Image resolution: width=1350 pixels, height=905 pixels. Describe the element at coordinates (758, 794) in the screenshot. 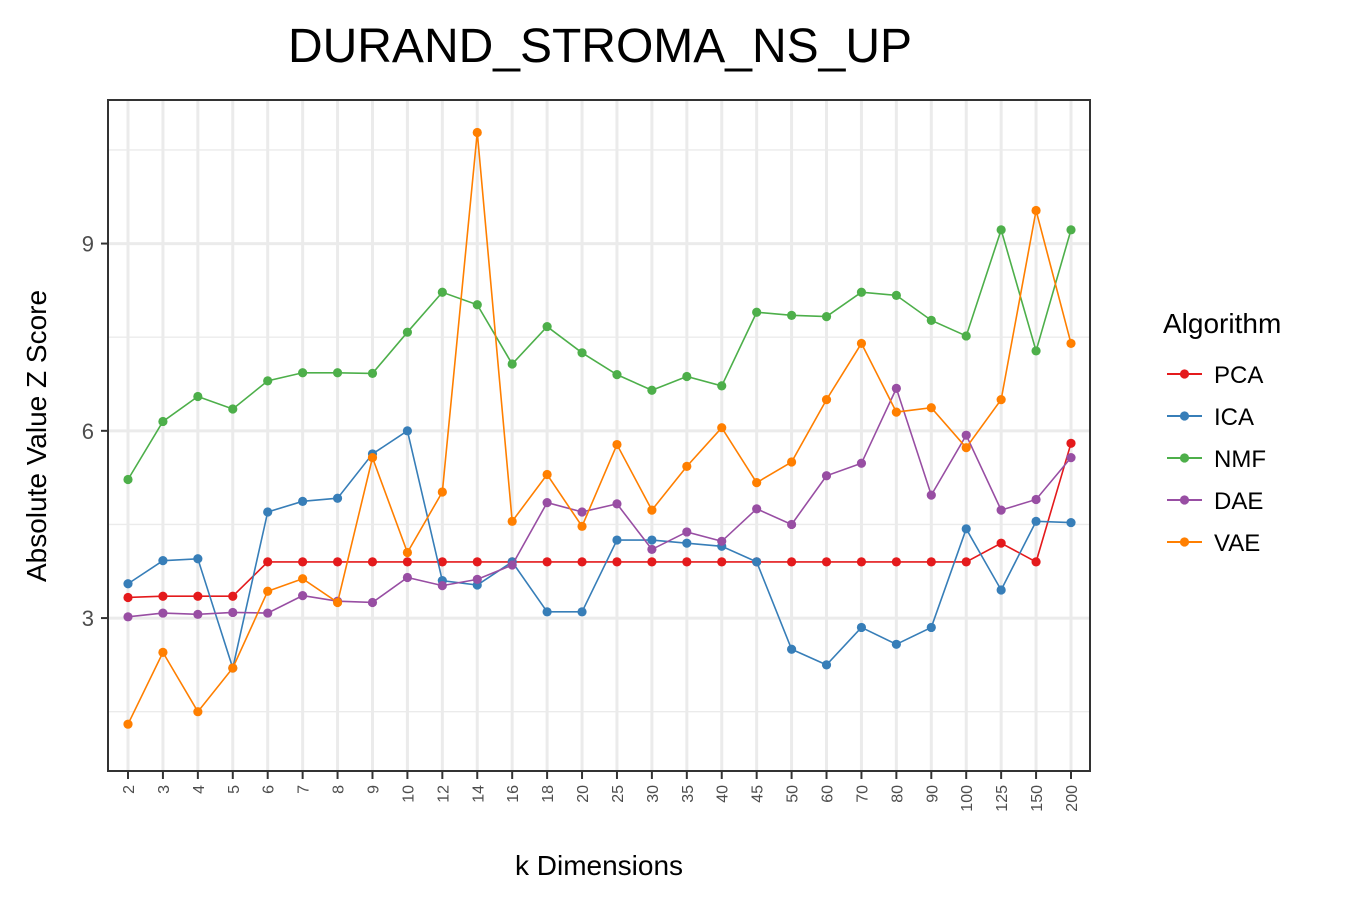

I see `x-tick-label: 45` at that location.